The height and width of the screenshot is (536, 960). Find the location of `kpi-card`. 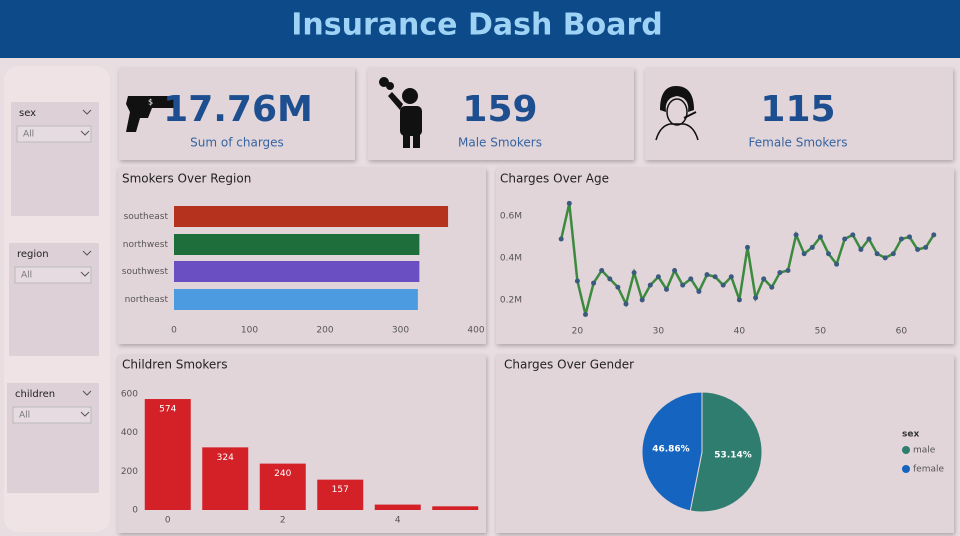

kpi-card is located at coordinates (799, 114).